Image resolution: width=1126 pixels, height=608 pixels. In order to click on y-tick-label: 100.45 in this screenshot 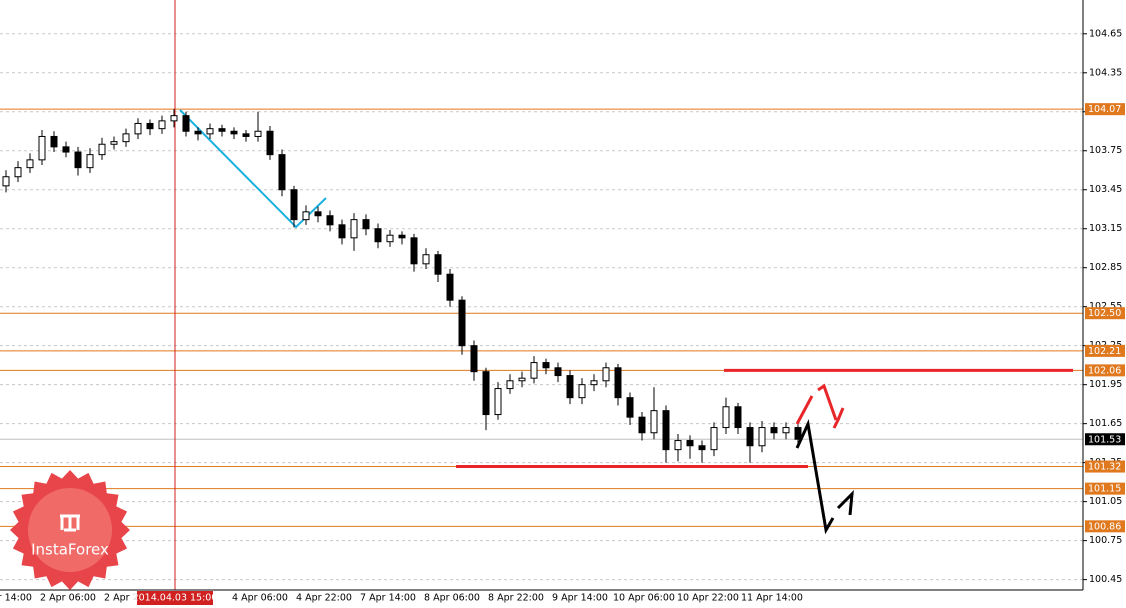, I will do `click(1105, 579)`.